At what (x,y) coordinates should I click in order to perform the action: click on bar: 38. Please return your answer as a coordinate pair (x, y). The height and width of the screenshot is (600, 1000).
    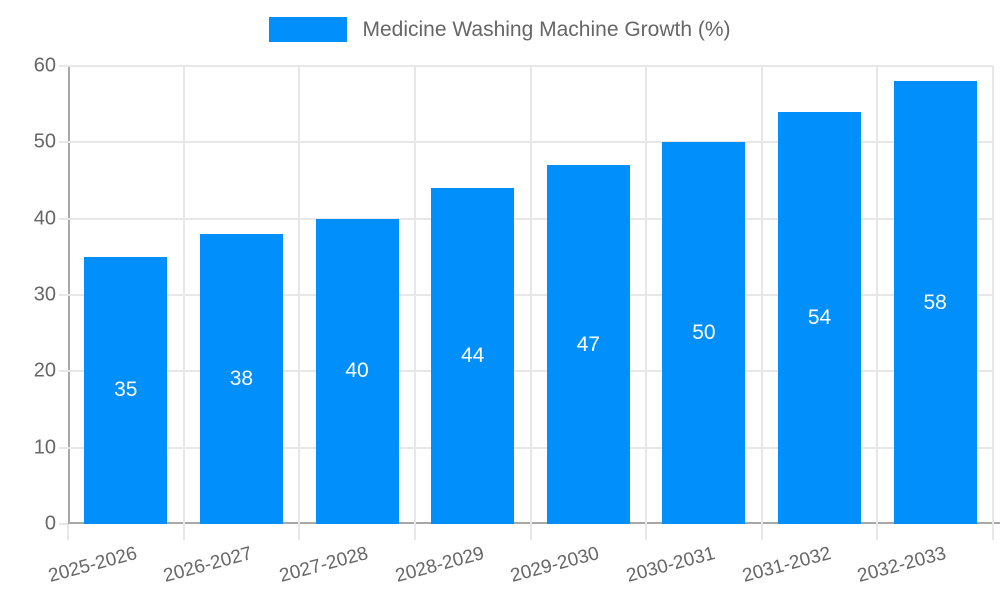
    Looking at the image, I should click on (241, 378).